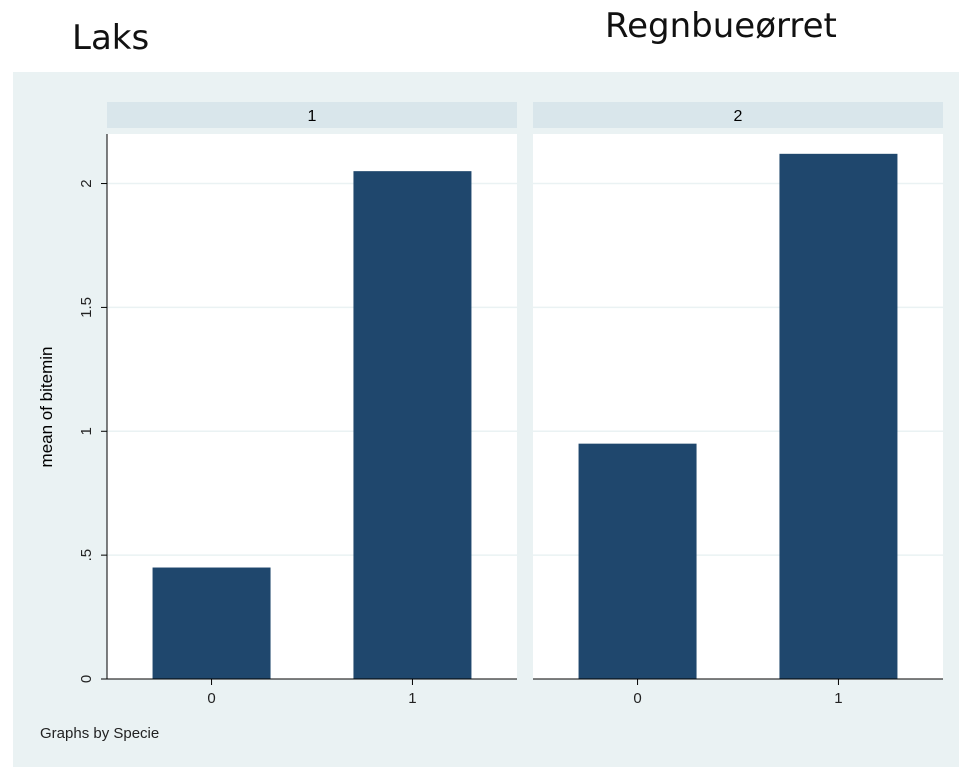  I want to click on panel-2-header, so click(738, 115).